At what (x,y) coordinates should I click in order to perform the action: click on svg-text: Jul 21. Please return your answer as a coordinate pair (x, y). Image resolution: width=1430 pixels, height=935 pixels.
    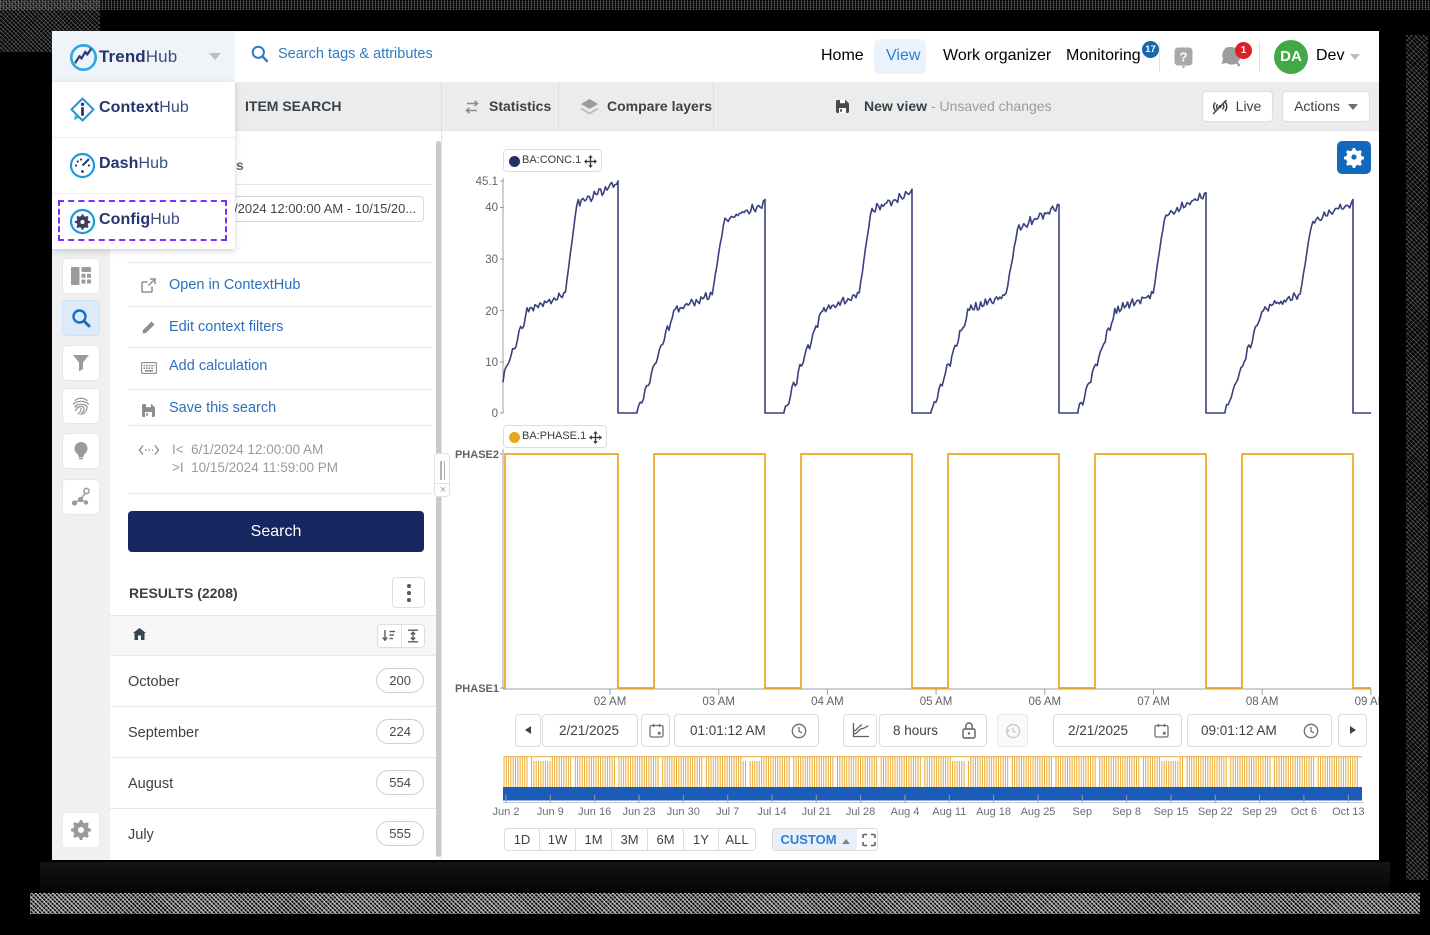
    Looking at the image, I should click on (816, 812).